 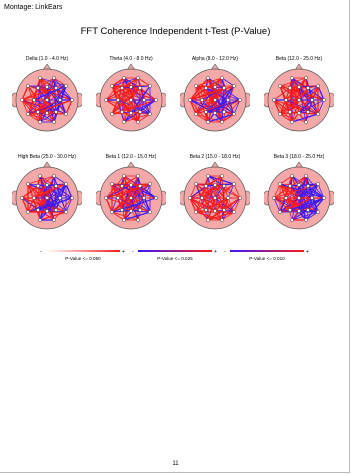 I want to click on legend-label: P-Value <= 0.025, so click(x=175, y=258).